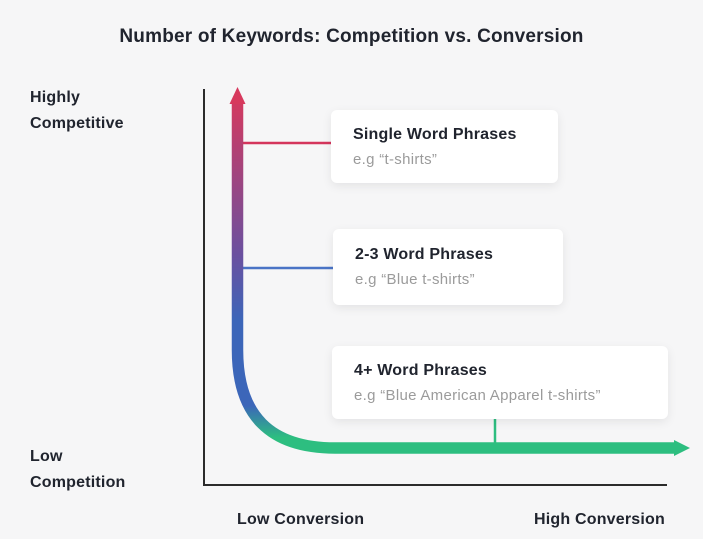 The width and height of the screenshot is (703, 539). What do you see at coordinates (46, 456) in the screenshot?
I see `y-axis-label-bottom-line1: Low` at bounding box center [46, 456].